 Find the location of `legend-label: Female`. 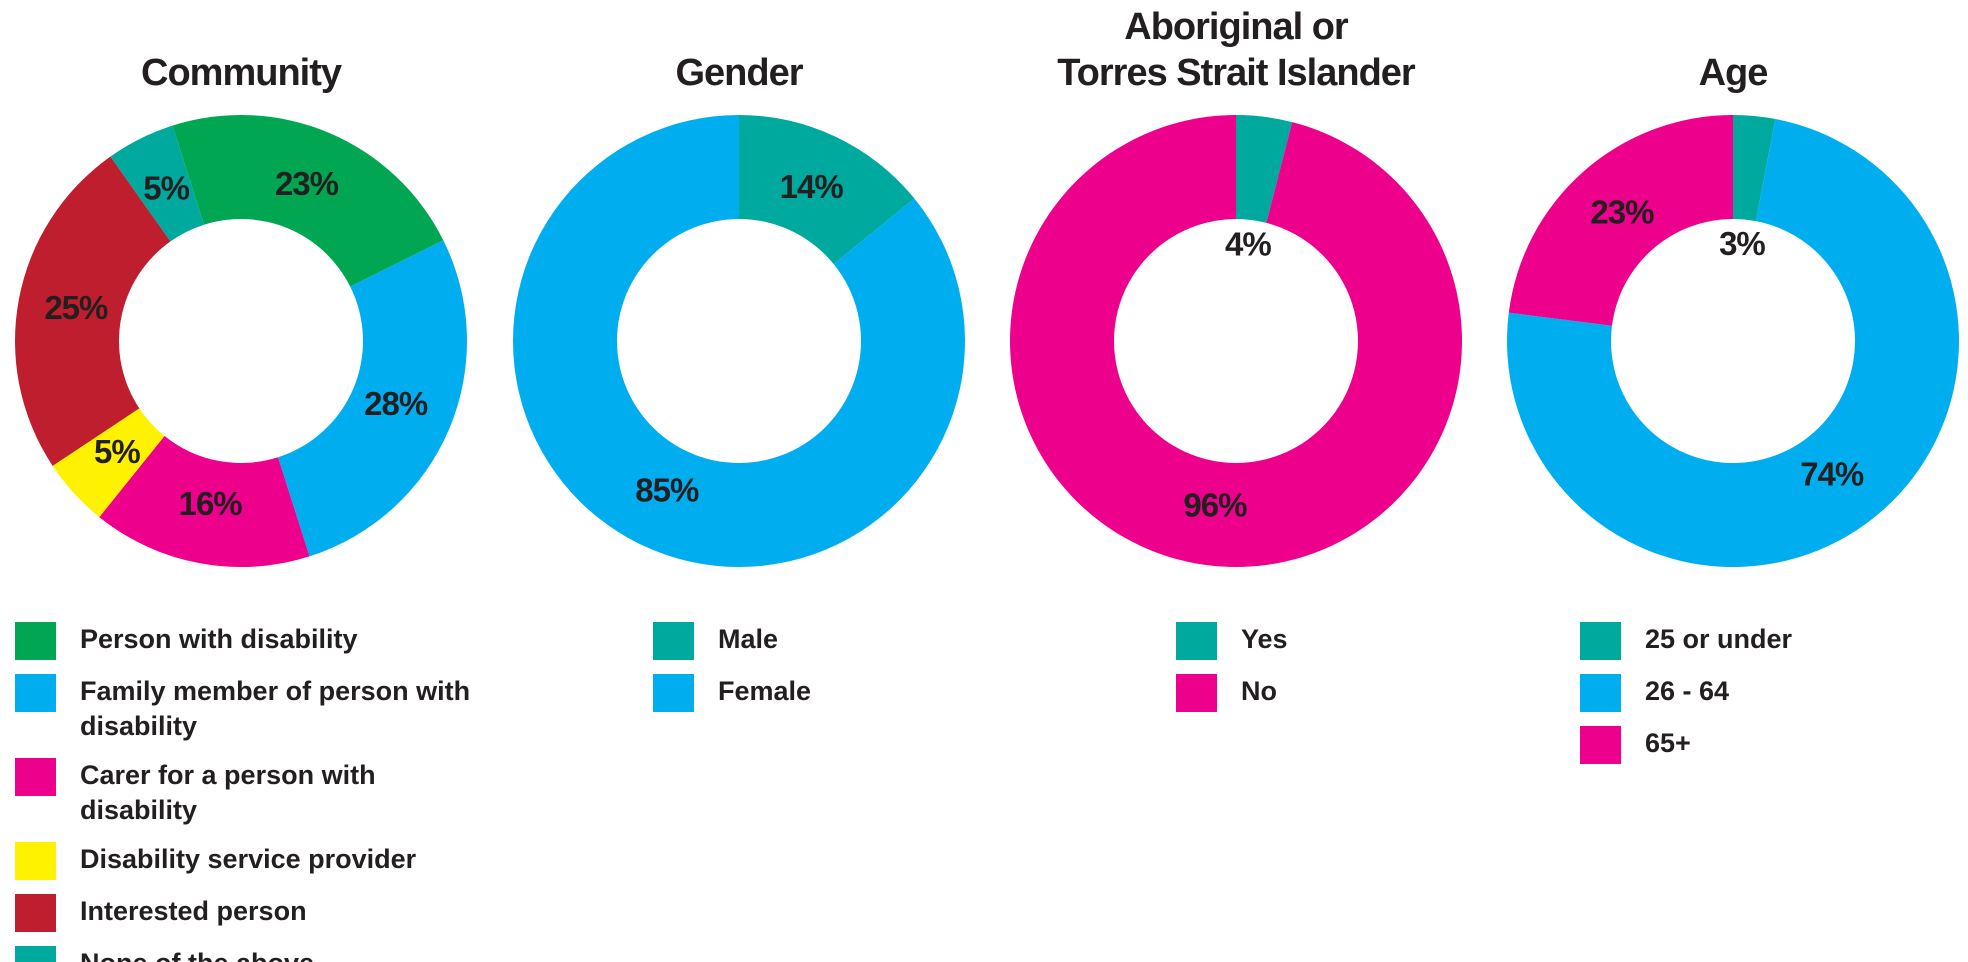

legend-label: Female is located at coordinates (765, 691).